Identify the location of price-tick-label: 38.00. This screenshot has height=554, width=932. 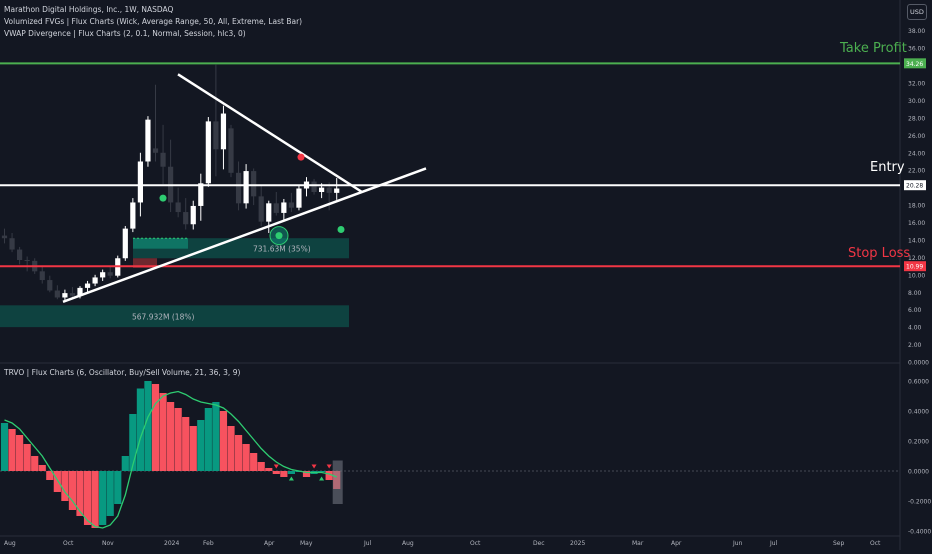
(916, 31).